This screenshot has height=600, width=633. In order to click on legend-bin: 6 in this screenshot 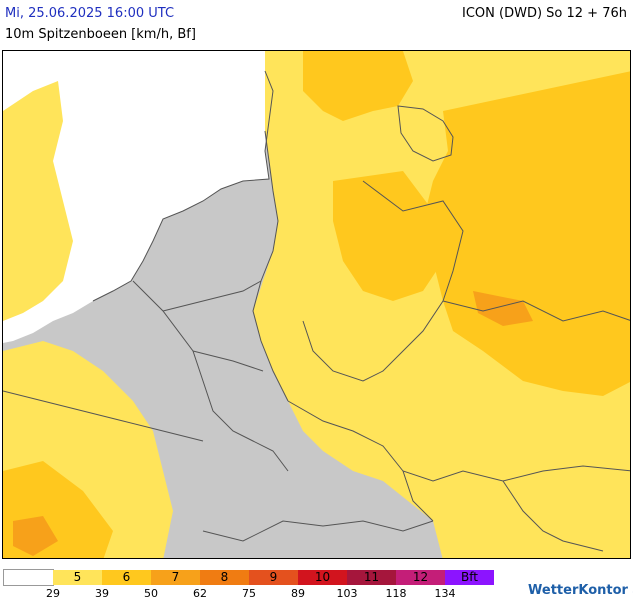, I will do `click(126, 577)`.